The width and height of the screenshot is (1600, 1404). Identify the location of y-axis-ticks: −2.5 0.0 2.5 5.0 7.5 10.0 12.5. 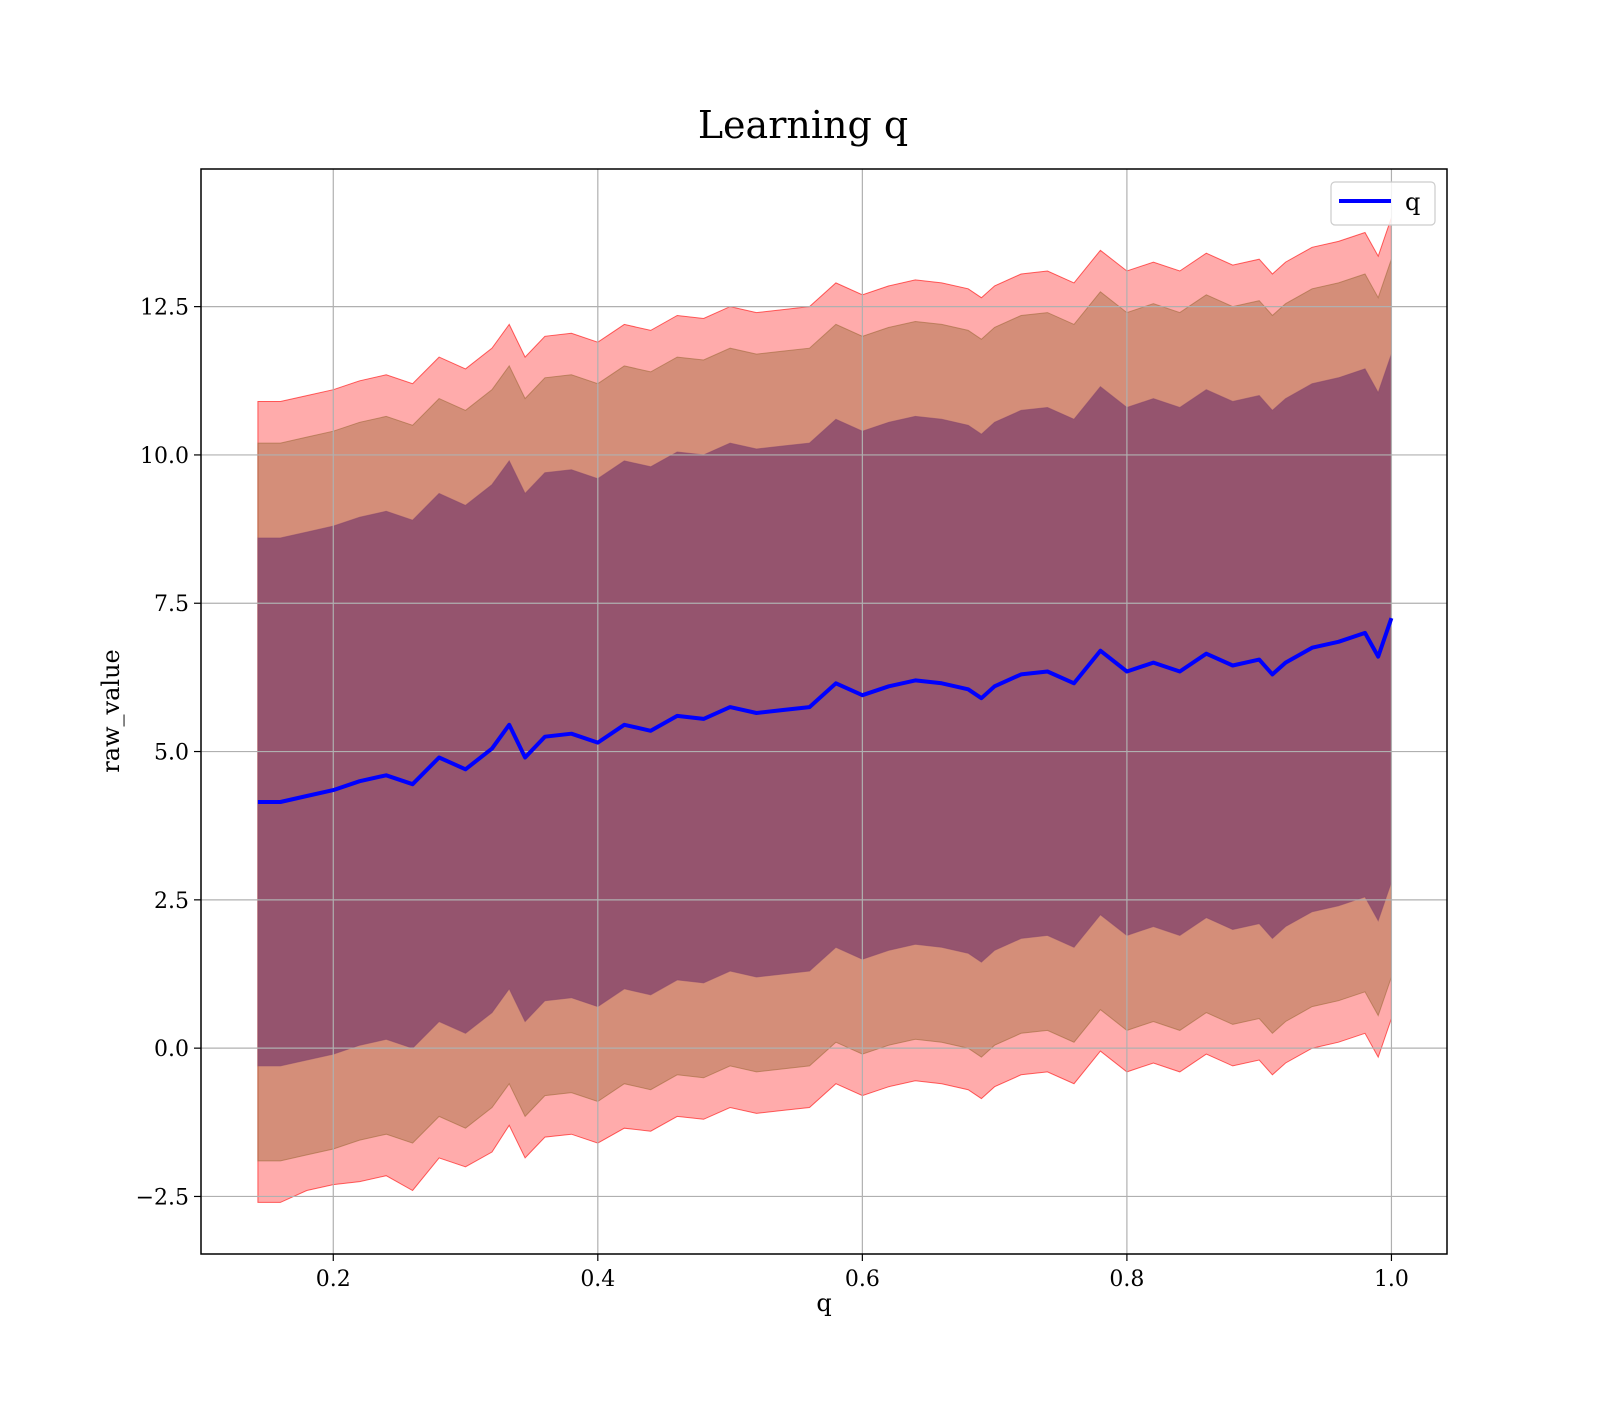
(168, 753).